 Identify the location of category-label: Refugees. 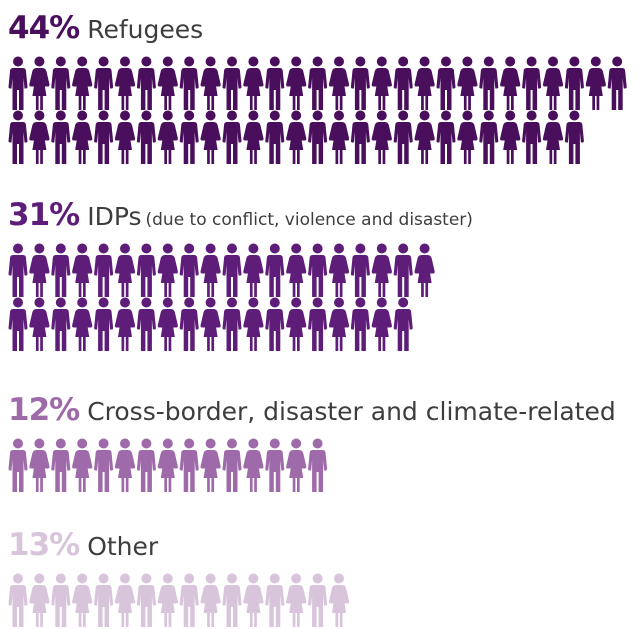
(145, 29).